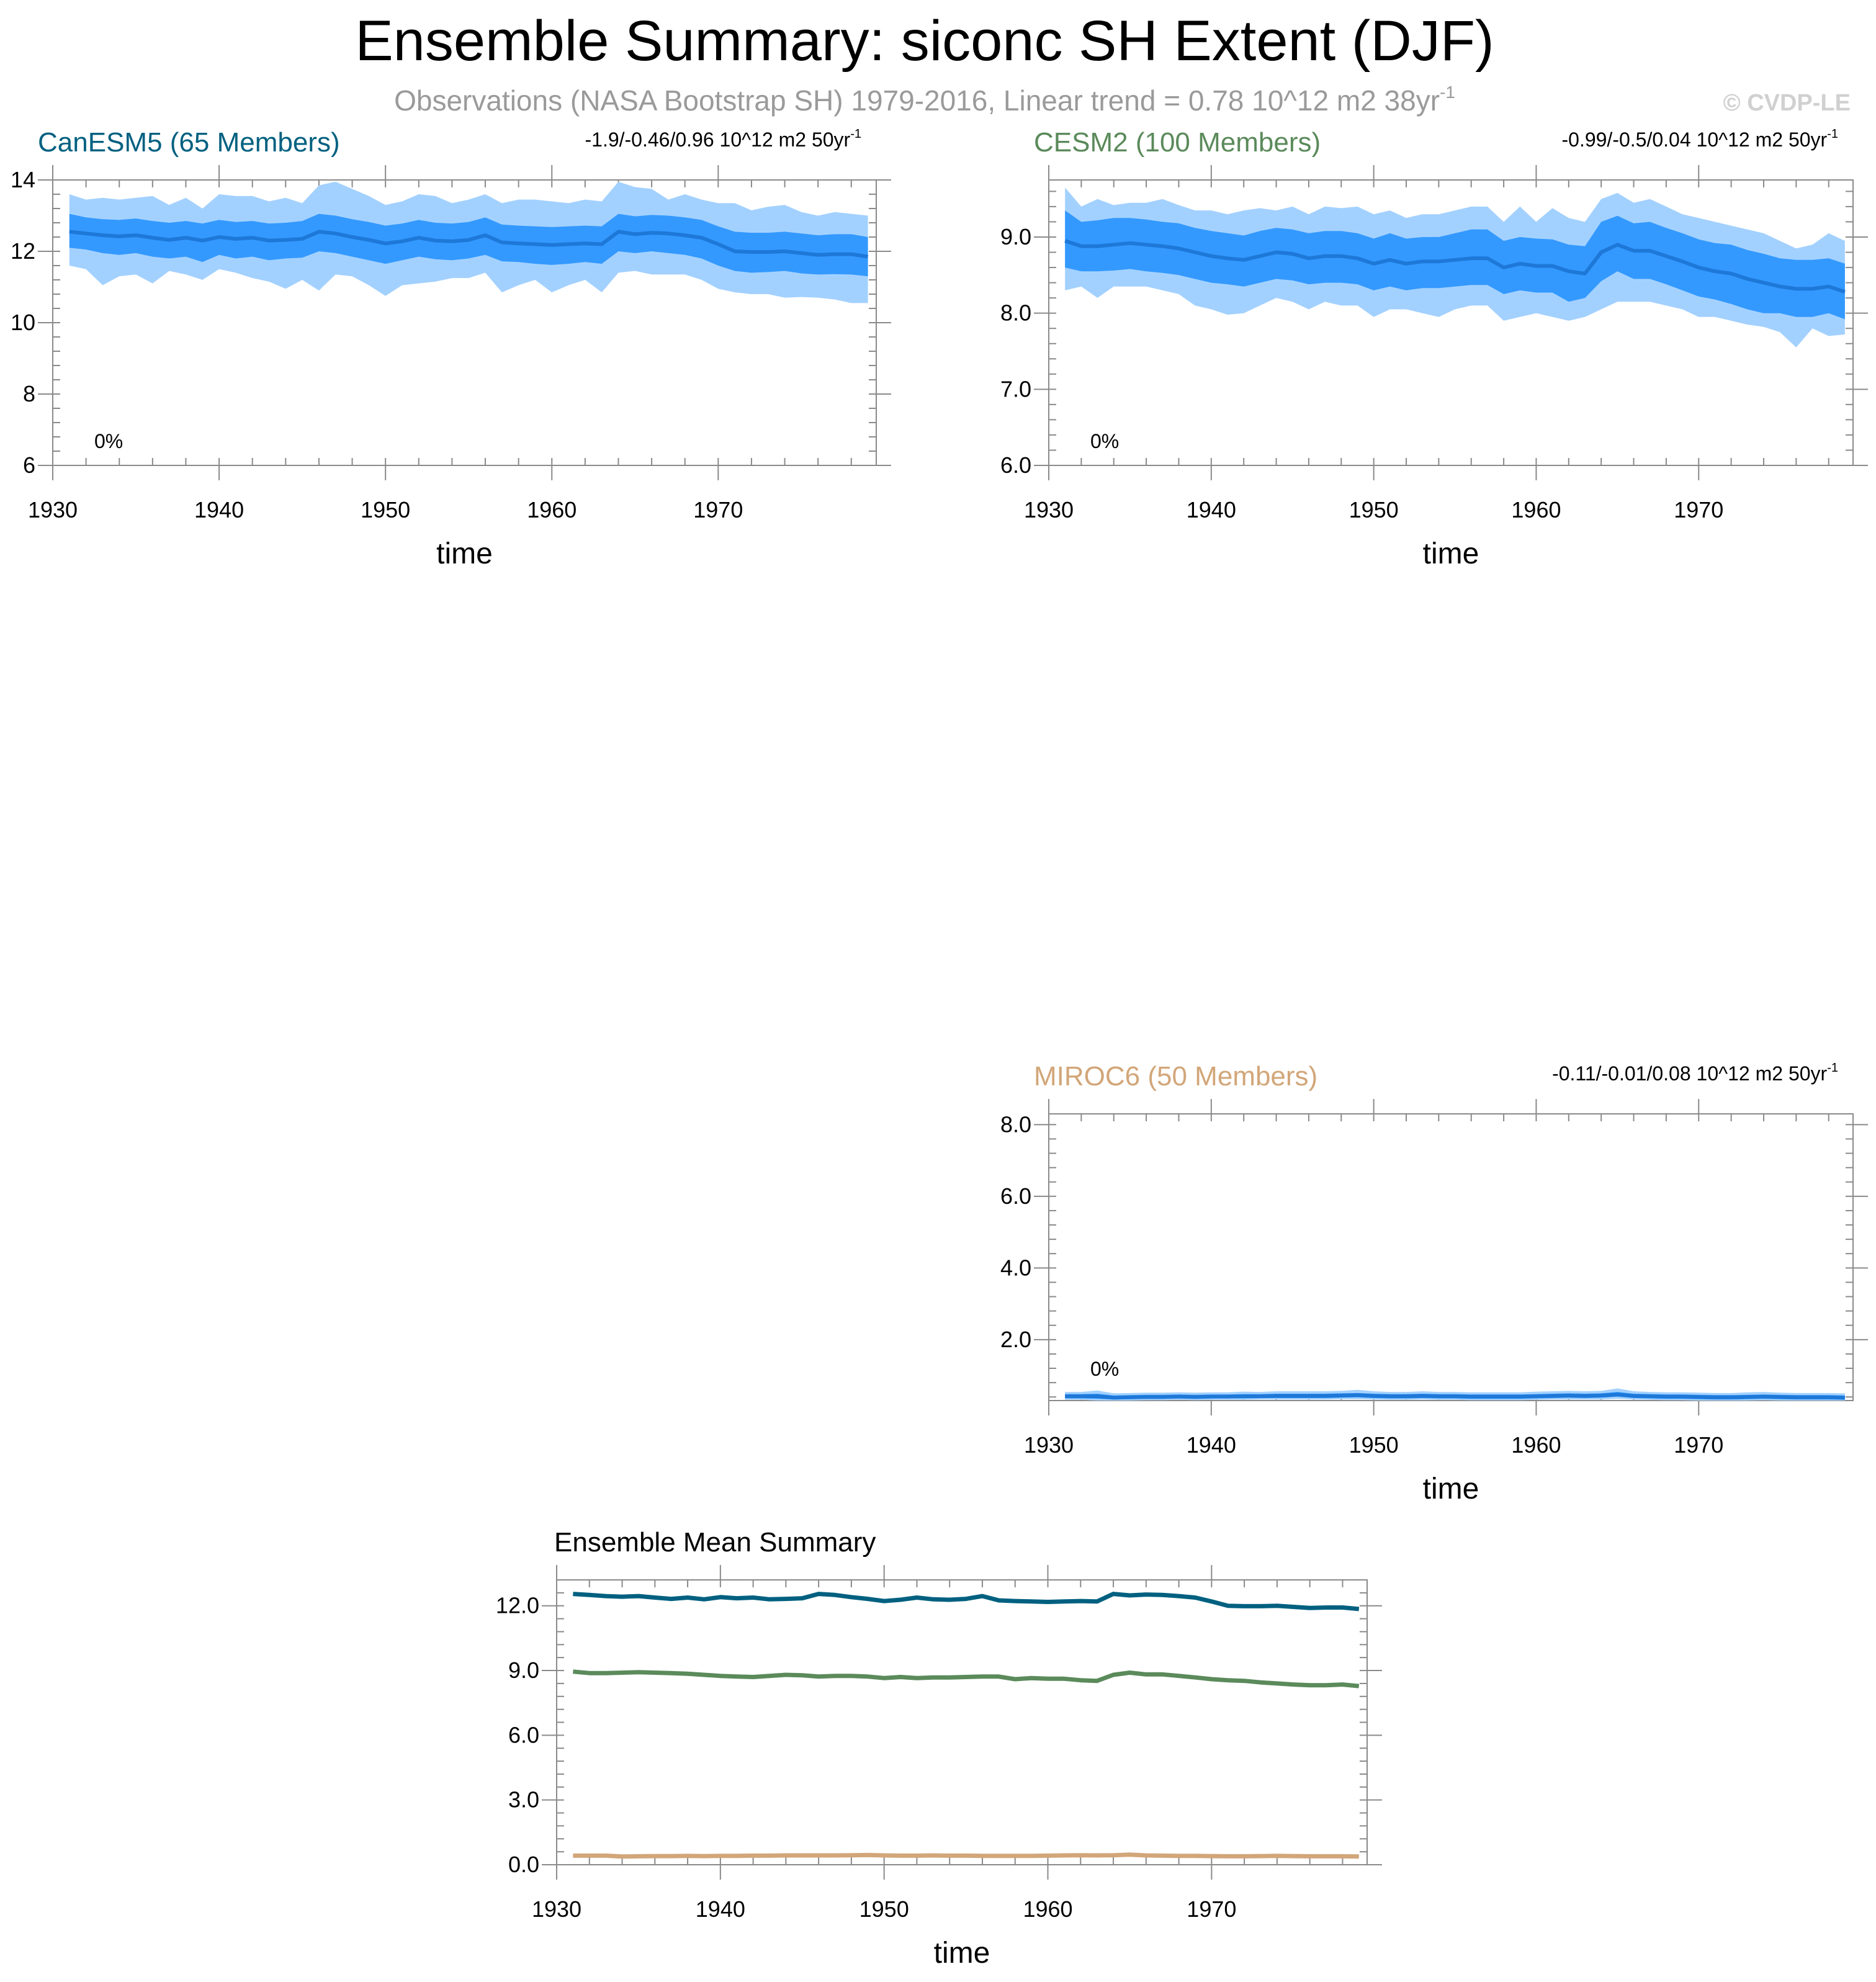 The image size is (1876, 1982). I want to click on summary-ytick-label: 3.0, so click(523, 1800).